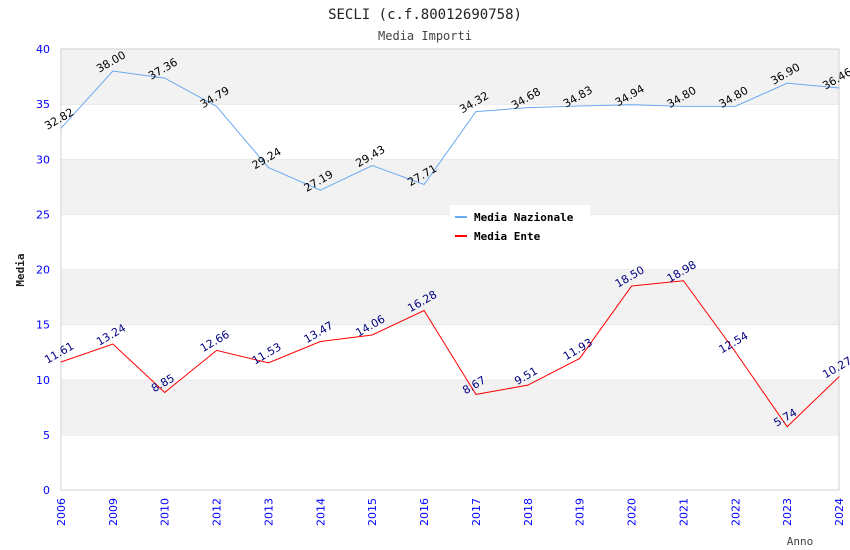 This screenshot has height=550, width=850. What do you see at coordinates (113, 512) in the screenshot?
I see `x-tick-label: 2009` at bounding box center [113, 512].